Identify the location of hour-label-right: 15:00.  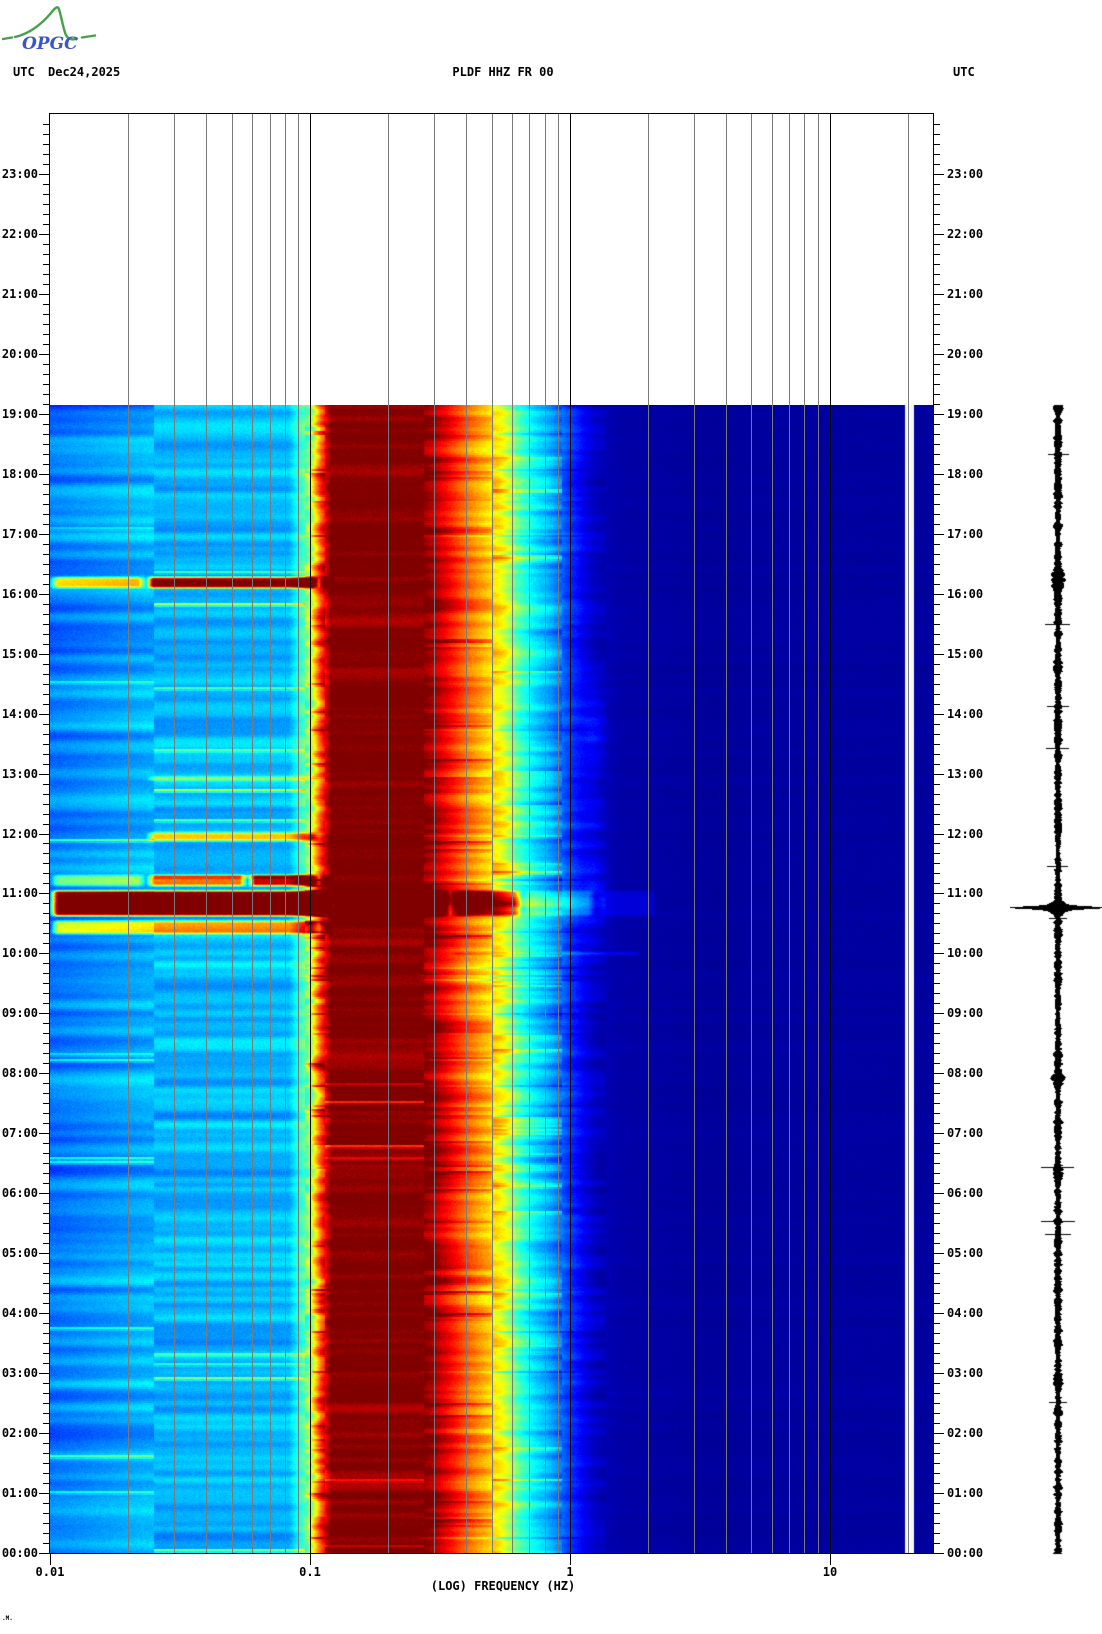
(965, 654).